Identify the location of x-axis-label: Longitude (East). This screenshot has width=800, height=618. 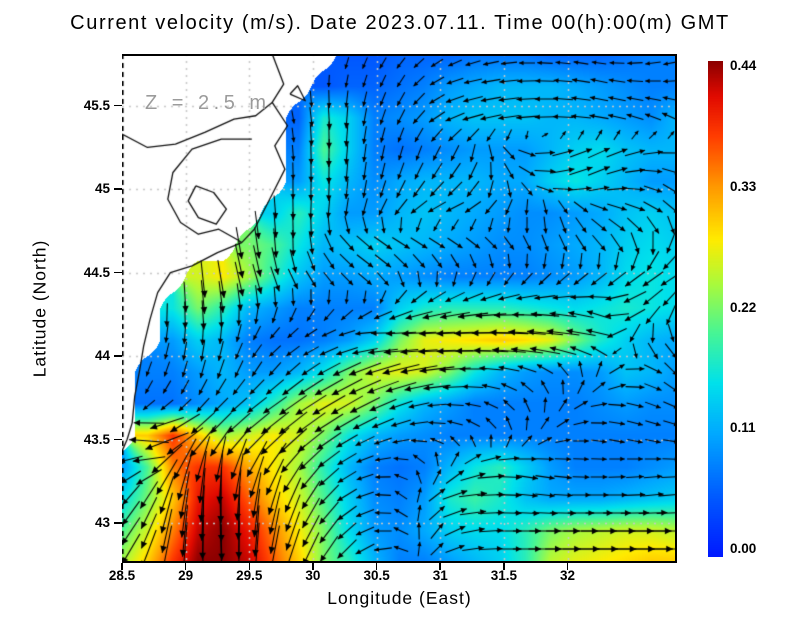
(399, 598).